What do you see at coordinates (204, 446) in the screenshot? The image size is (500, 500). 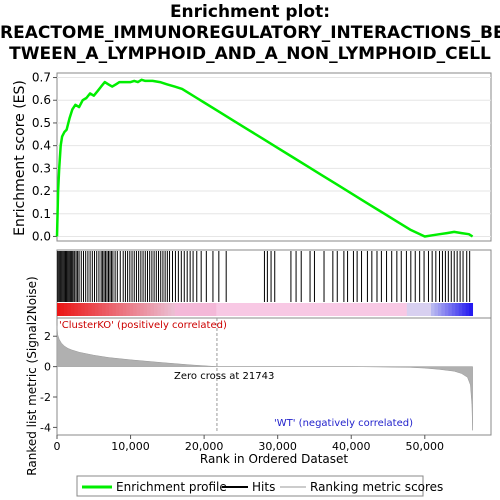 I see `metric-x-tick-label: 20,000` at bounding box center [204, 446].